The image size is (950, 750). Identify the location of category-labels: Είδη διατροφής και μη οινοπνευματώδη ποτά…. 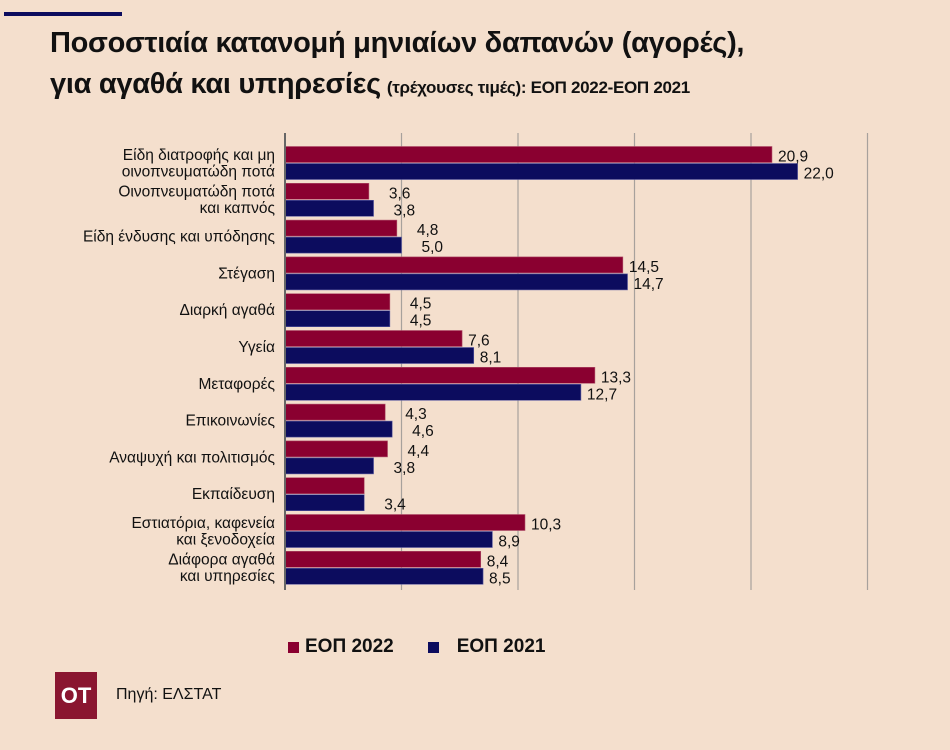
(179, 366).